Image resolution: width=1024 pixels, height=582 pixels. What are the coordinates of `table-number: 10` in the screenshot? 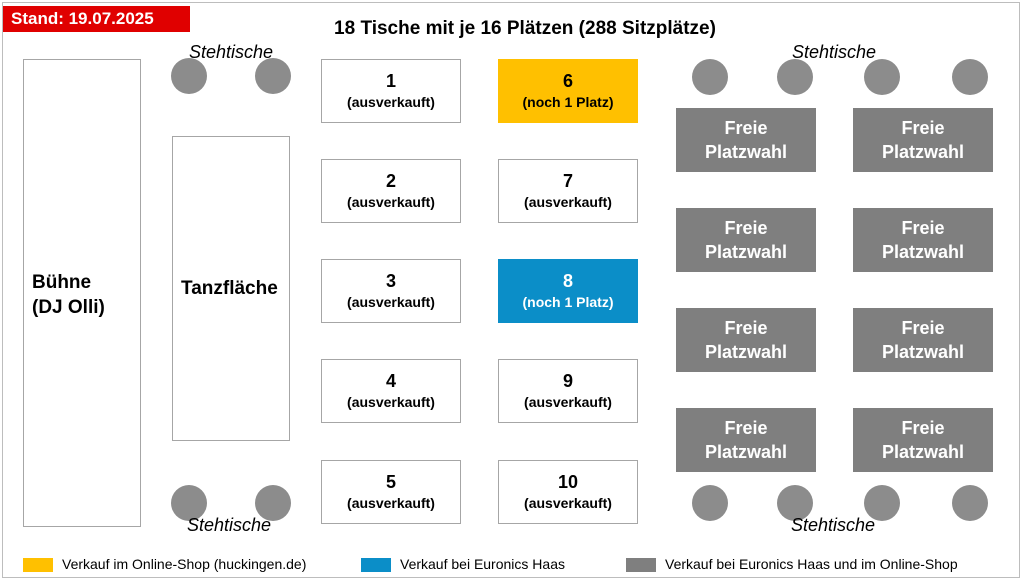 It's located at (568, 482).